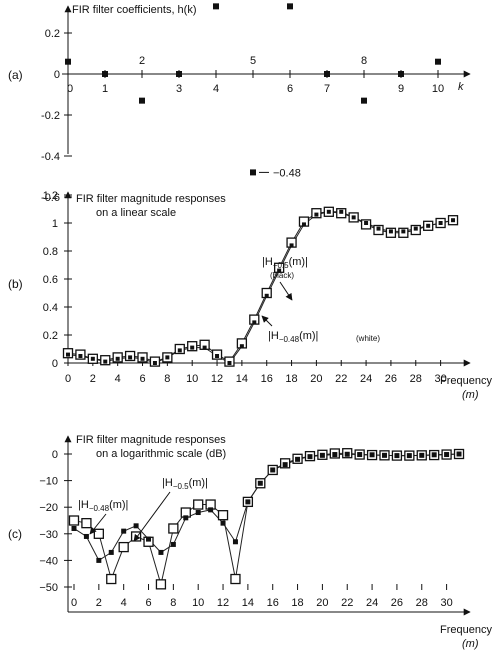  What do you see at coordinates (440, 379) in the screenshot?
I see `x-tick-label-15: 30` at bounding box center [440, 379].